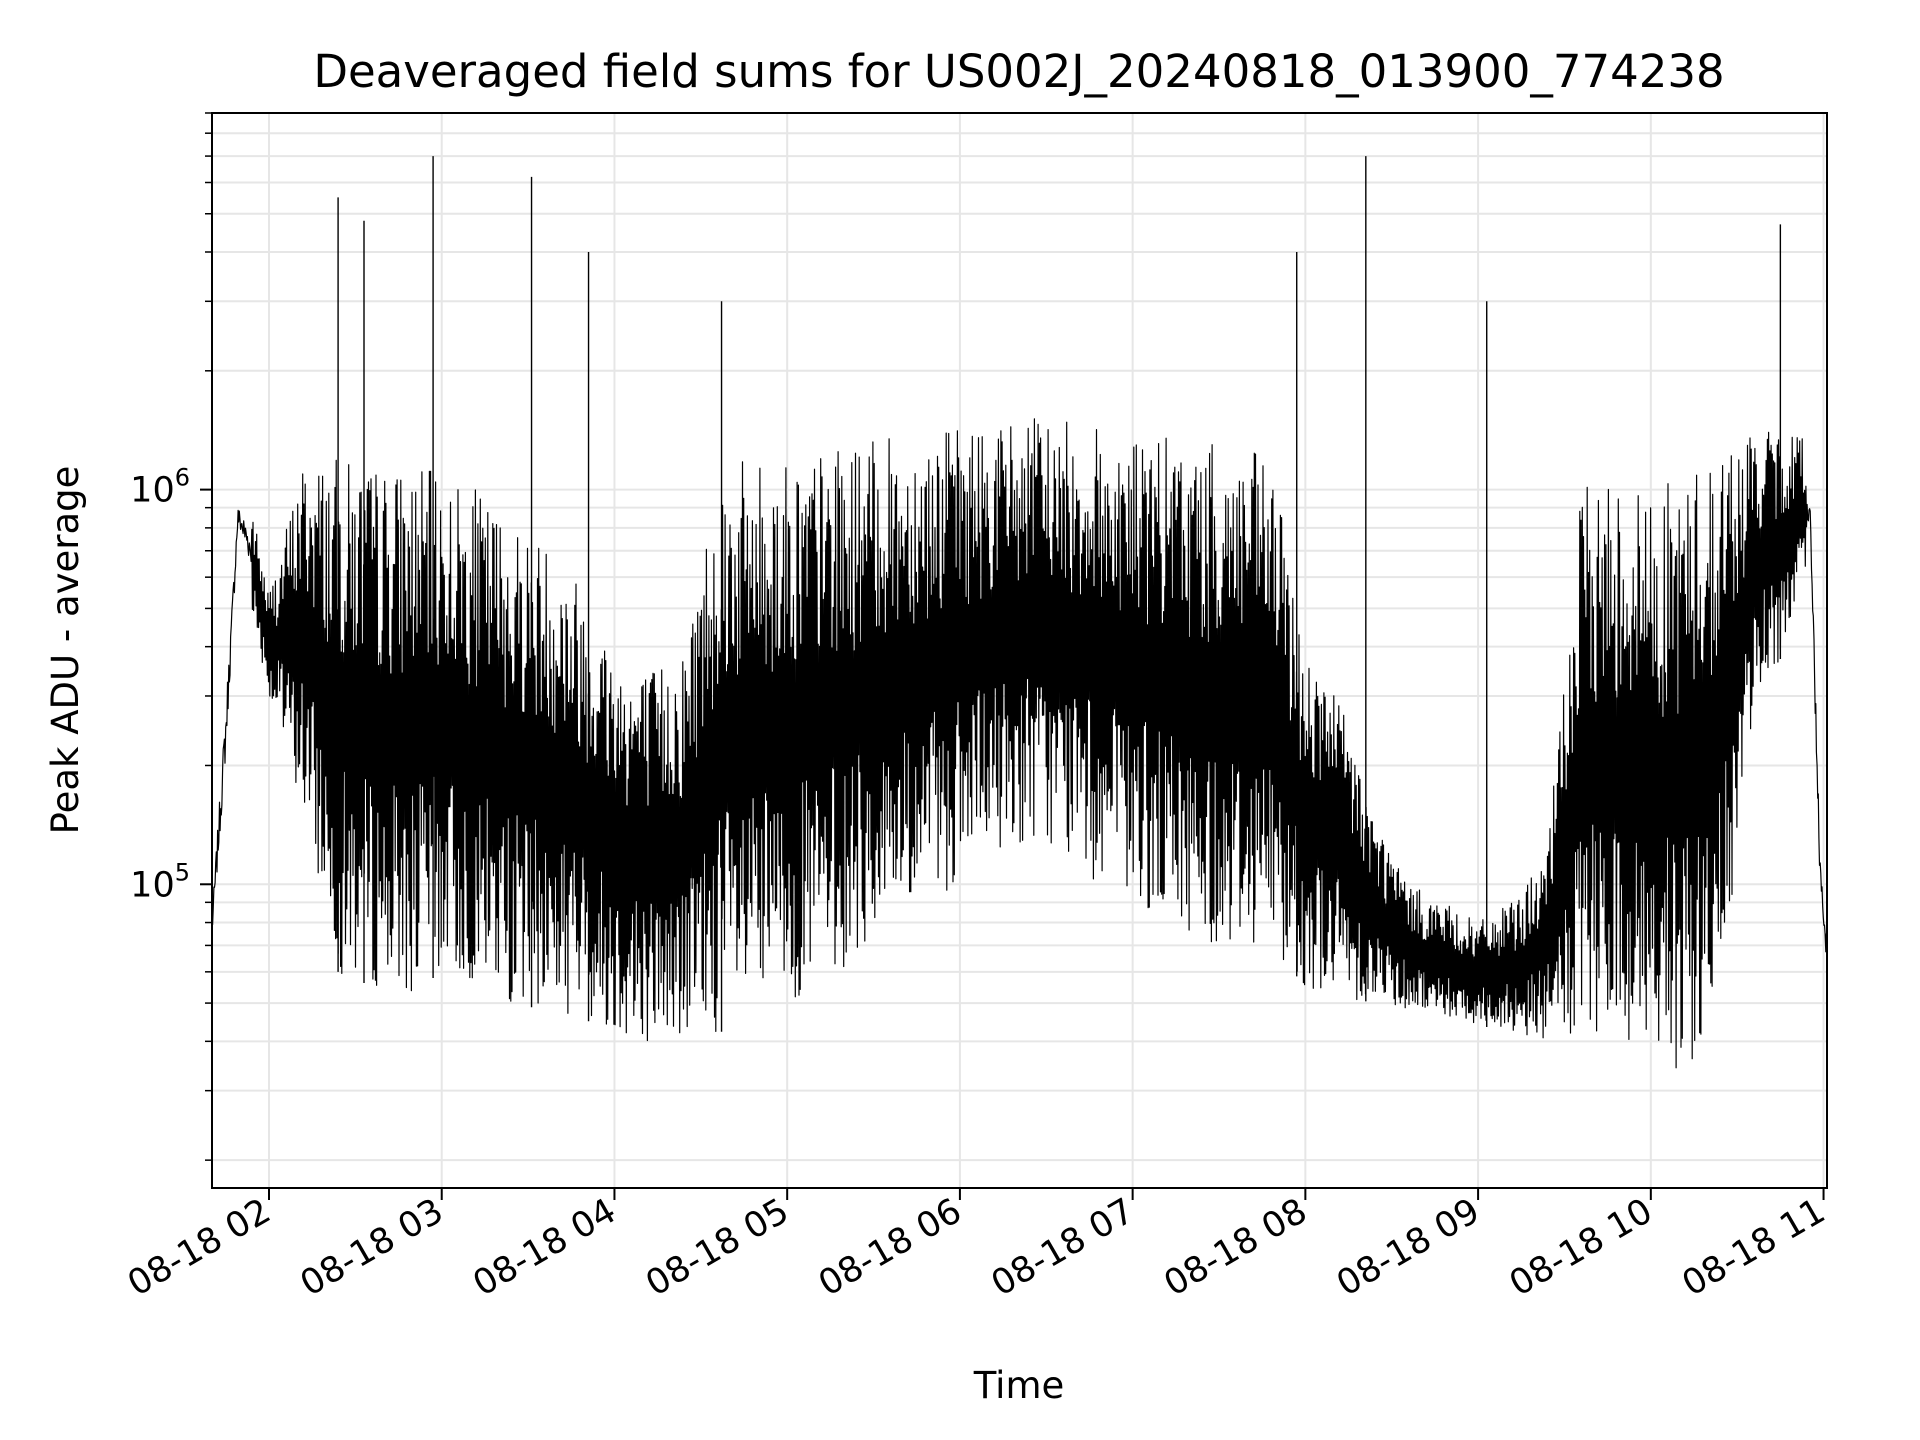 This screenshot has height=1440, width=1920. I want to click on x-axis-label: Time, so click(1019, 1385).